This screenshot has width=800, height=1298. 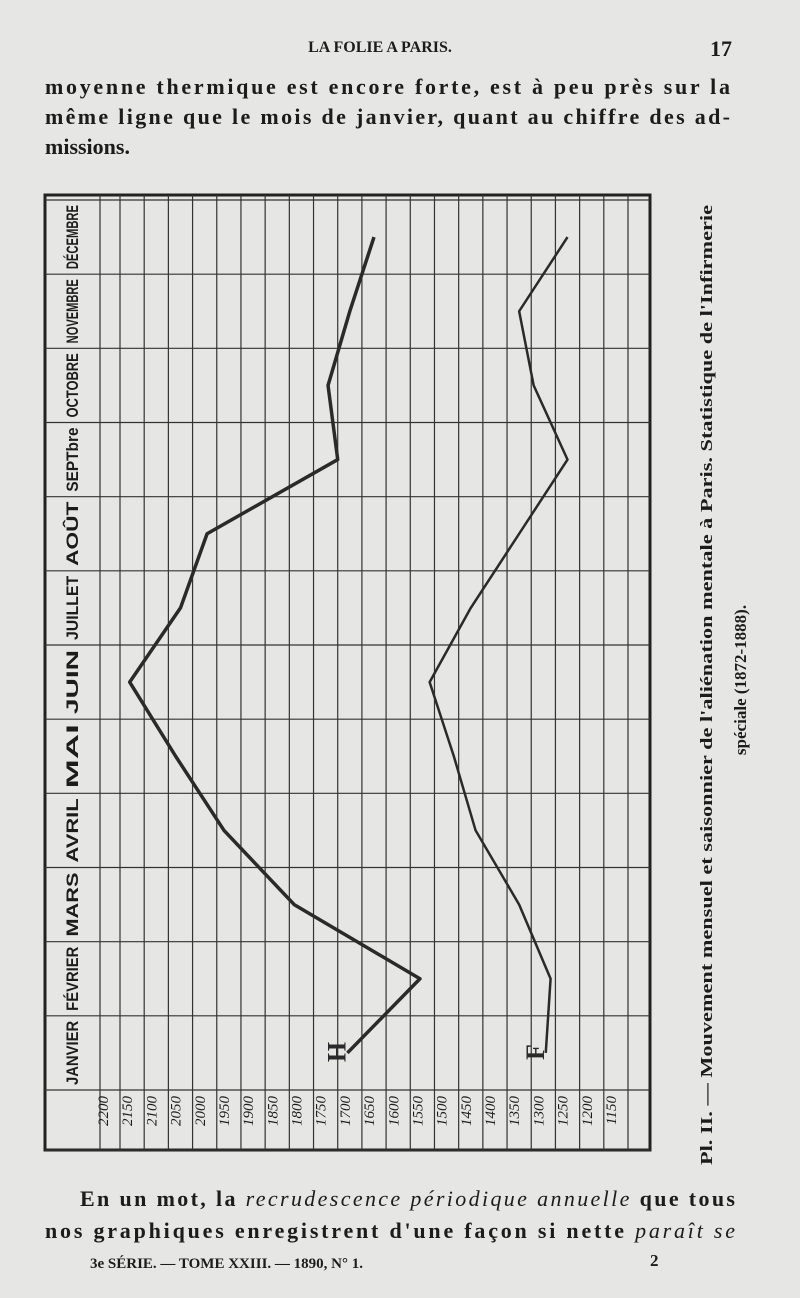 What do you see at coordinates (654, 1260) in the screenshot?
I see `signature: 2` at bounding box center [654, 1260].